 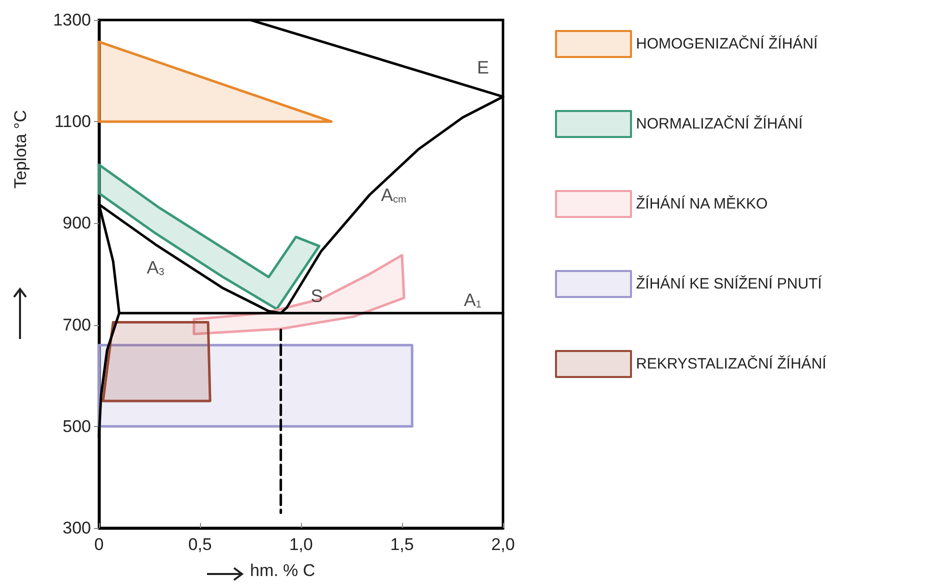 What do you see at coordinates (402, 544) in the screenshot?
I see `x-tick-label: 1,5` at bounding box center [402, 544].